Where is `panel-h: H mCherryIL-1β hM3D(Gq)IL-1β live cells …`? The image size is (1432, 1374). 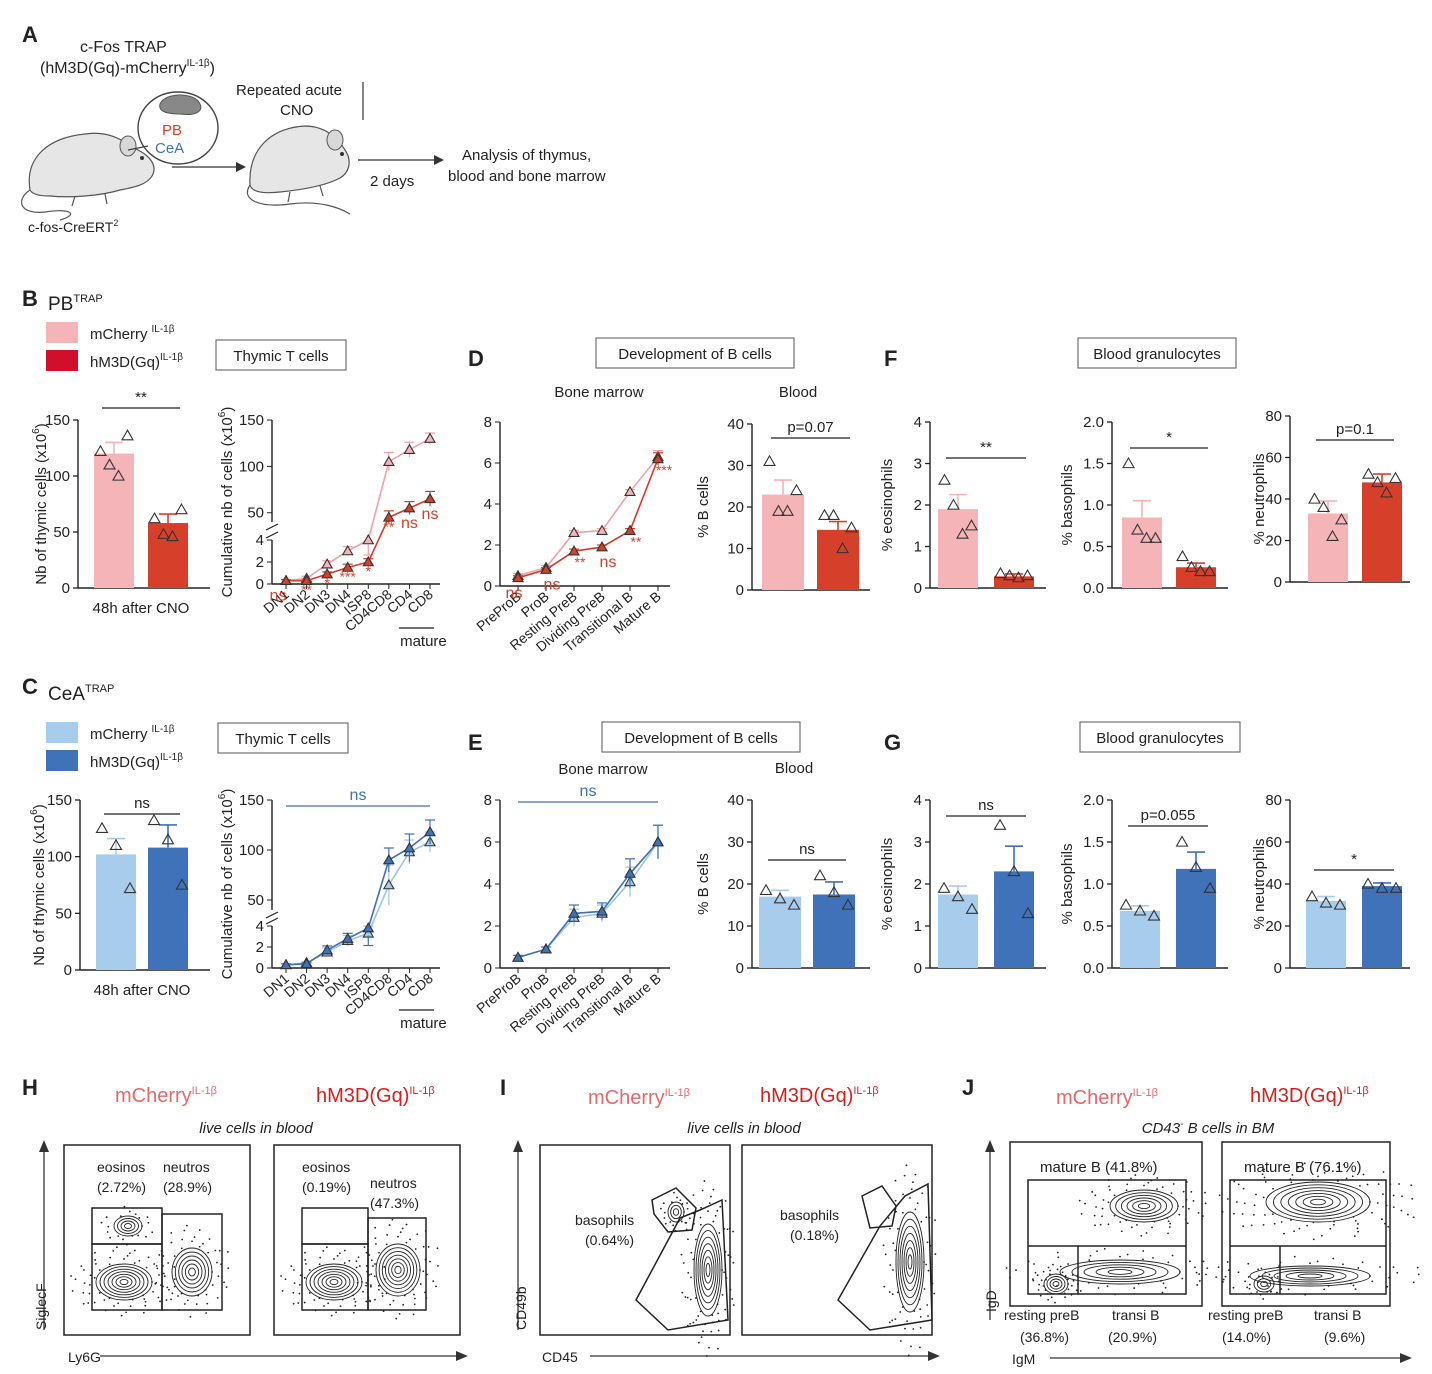
panel-h: H mCherryIL-1β hM3D(Gq)IL-1β live cells … is located at coordinates (245, 1220).